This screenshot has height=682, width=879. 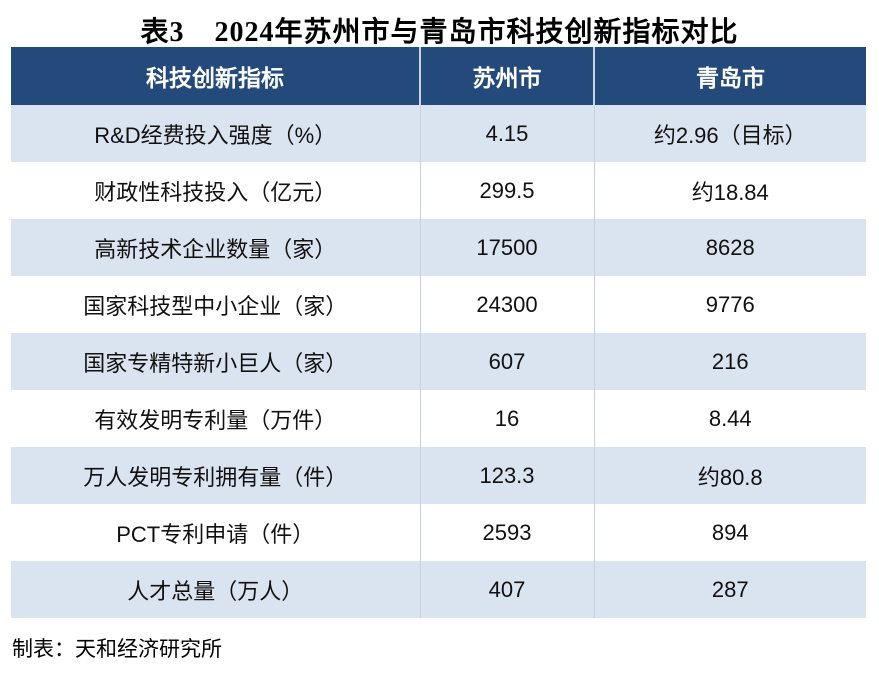 I want to click on cell-indicator: 万人发明专利拥有量（件）, so click(x=215, y=475).